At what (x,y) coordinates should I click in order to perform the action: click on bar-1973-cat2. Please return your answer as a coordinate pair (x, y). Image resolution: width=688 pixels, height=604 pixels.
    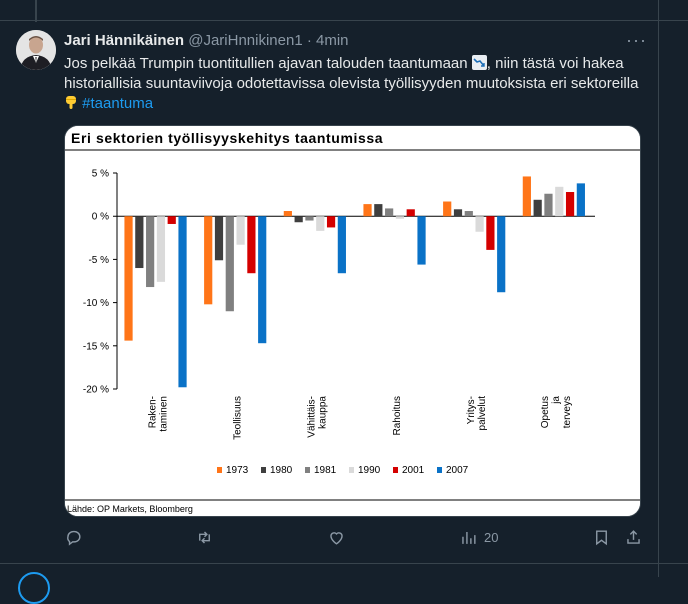
    Looking at the image, I should click on (287, 214).